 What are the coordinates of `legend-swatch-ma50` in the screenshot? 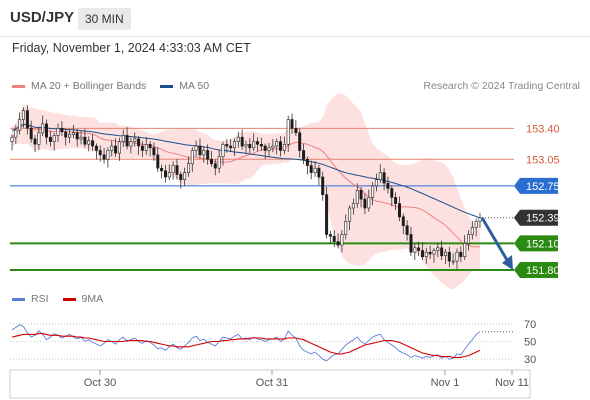 It's located at (167, 86).